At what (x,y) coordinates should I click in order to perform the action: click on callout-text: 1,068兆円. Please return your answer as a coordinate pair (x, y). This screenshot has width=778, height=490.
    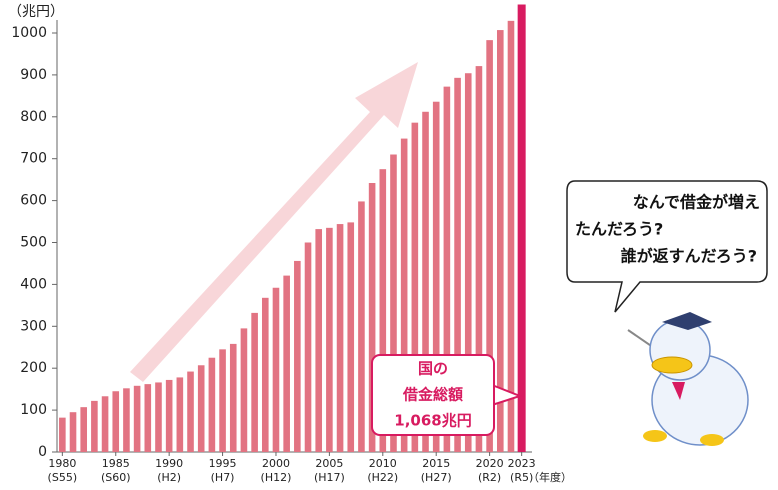
    Looking at the image, I should click on (432, 421).